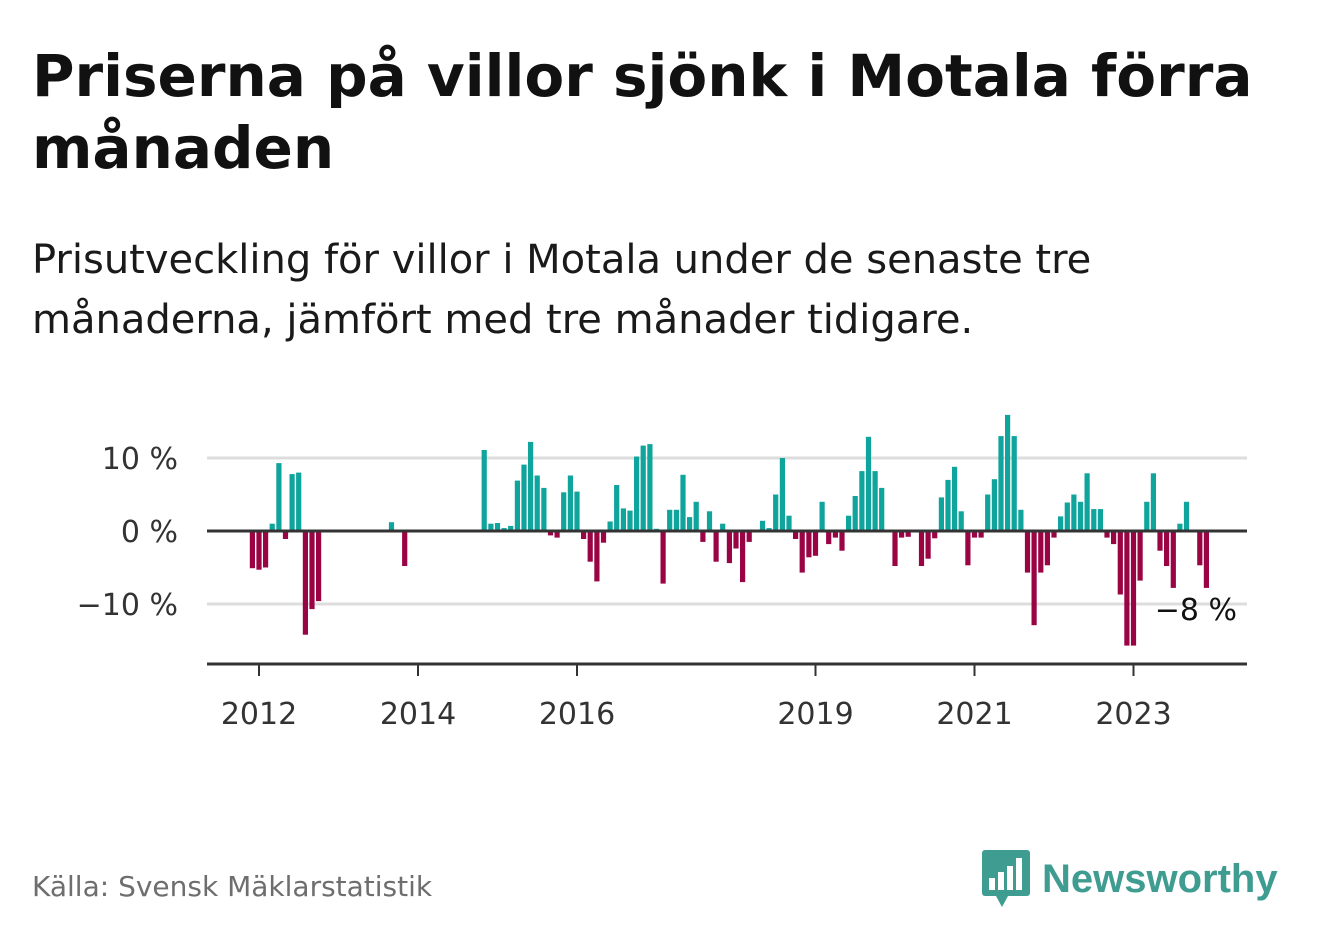  I want to click on x-tick-label: 2019, so click(815, 714).